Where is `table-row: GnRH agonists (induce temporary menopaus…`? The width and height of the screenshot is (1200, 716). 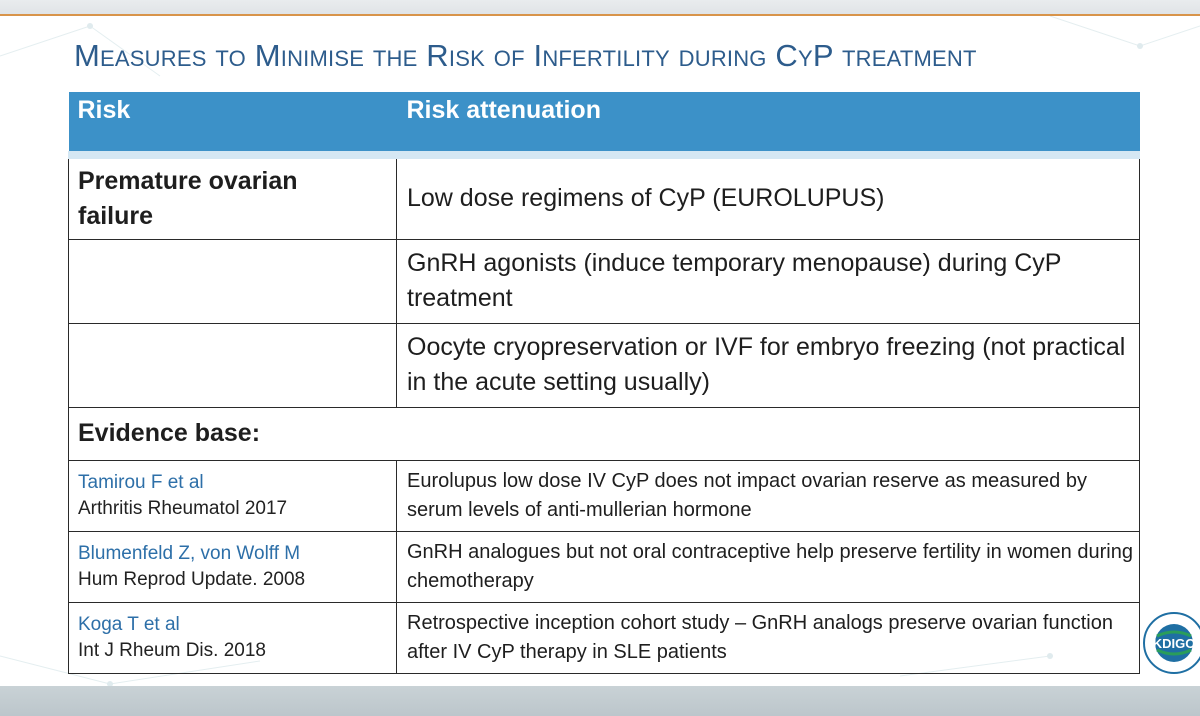
table-row: GnRH agonists (induce temporary menopaus… is located at coordinates (604, 281).